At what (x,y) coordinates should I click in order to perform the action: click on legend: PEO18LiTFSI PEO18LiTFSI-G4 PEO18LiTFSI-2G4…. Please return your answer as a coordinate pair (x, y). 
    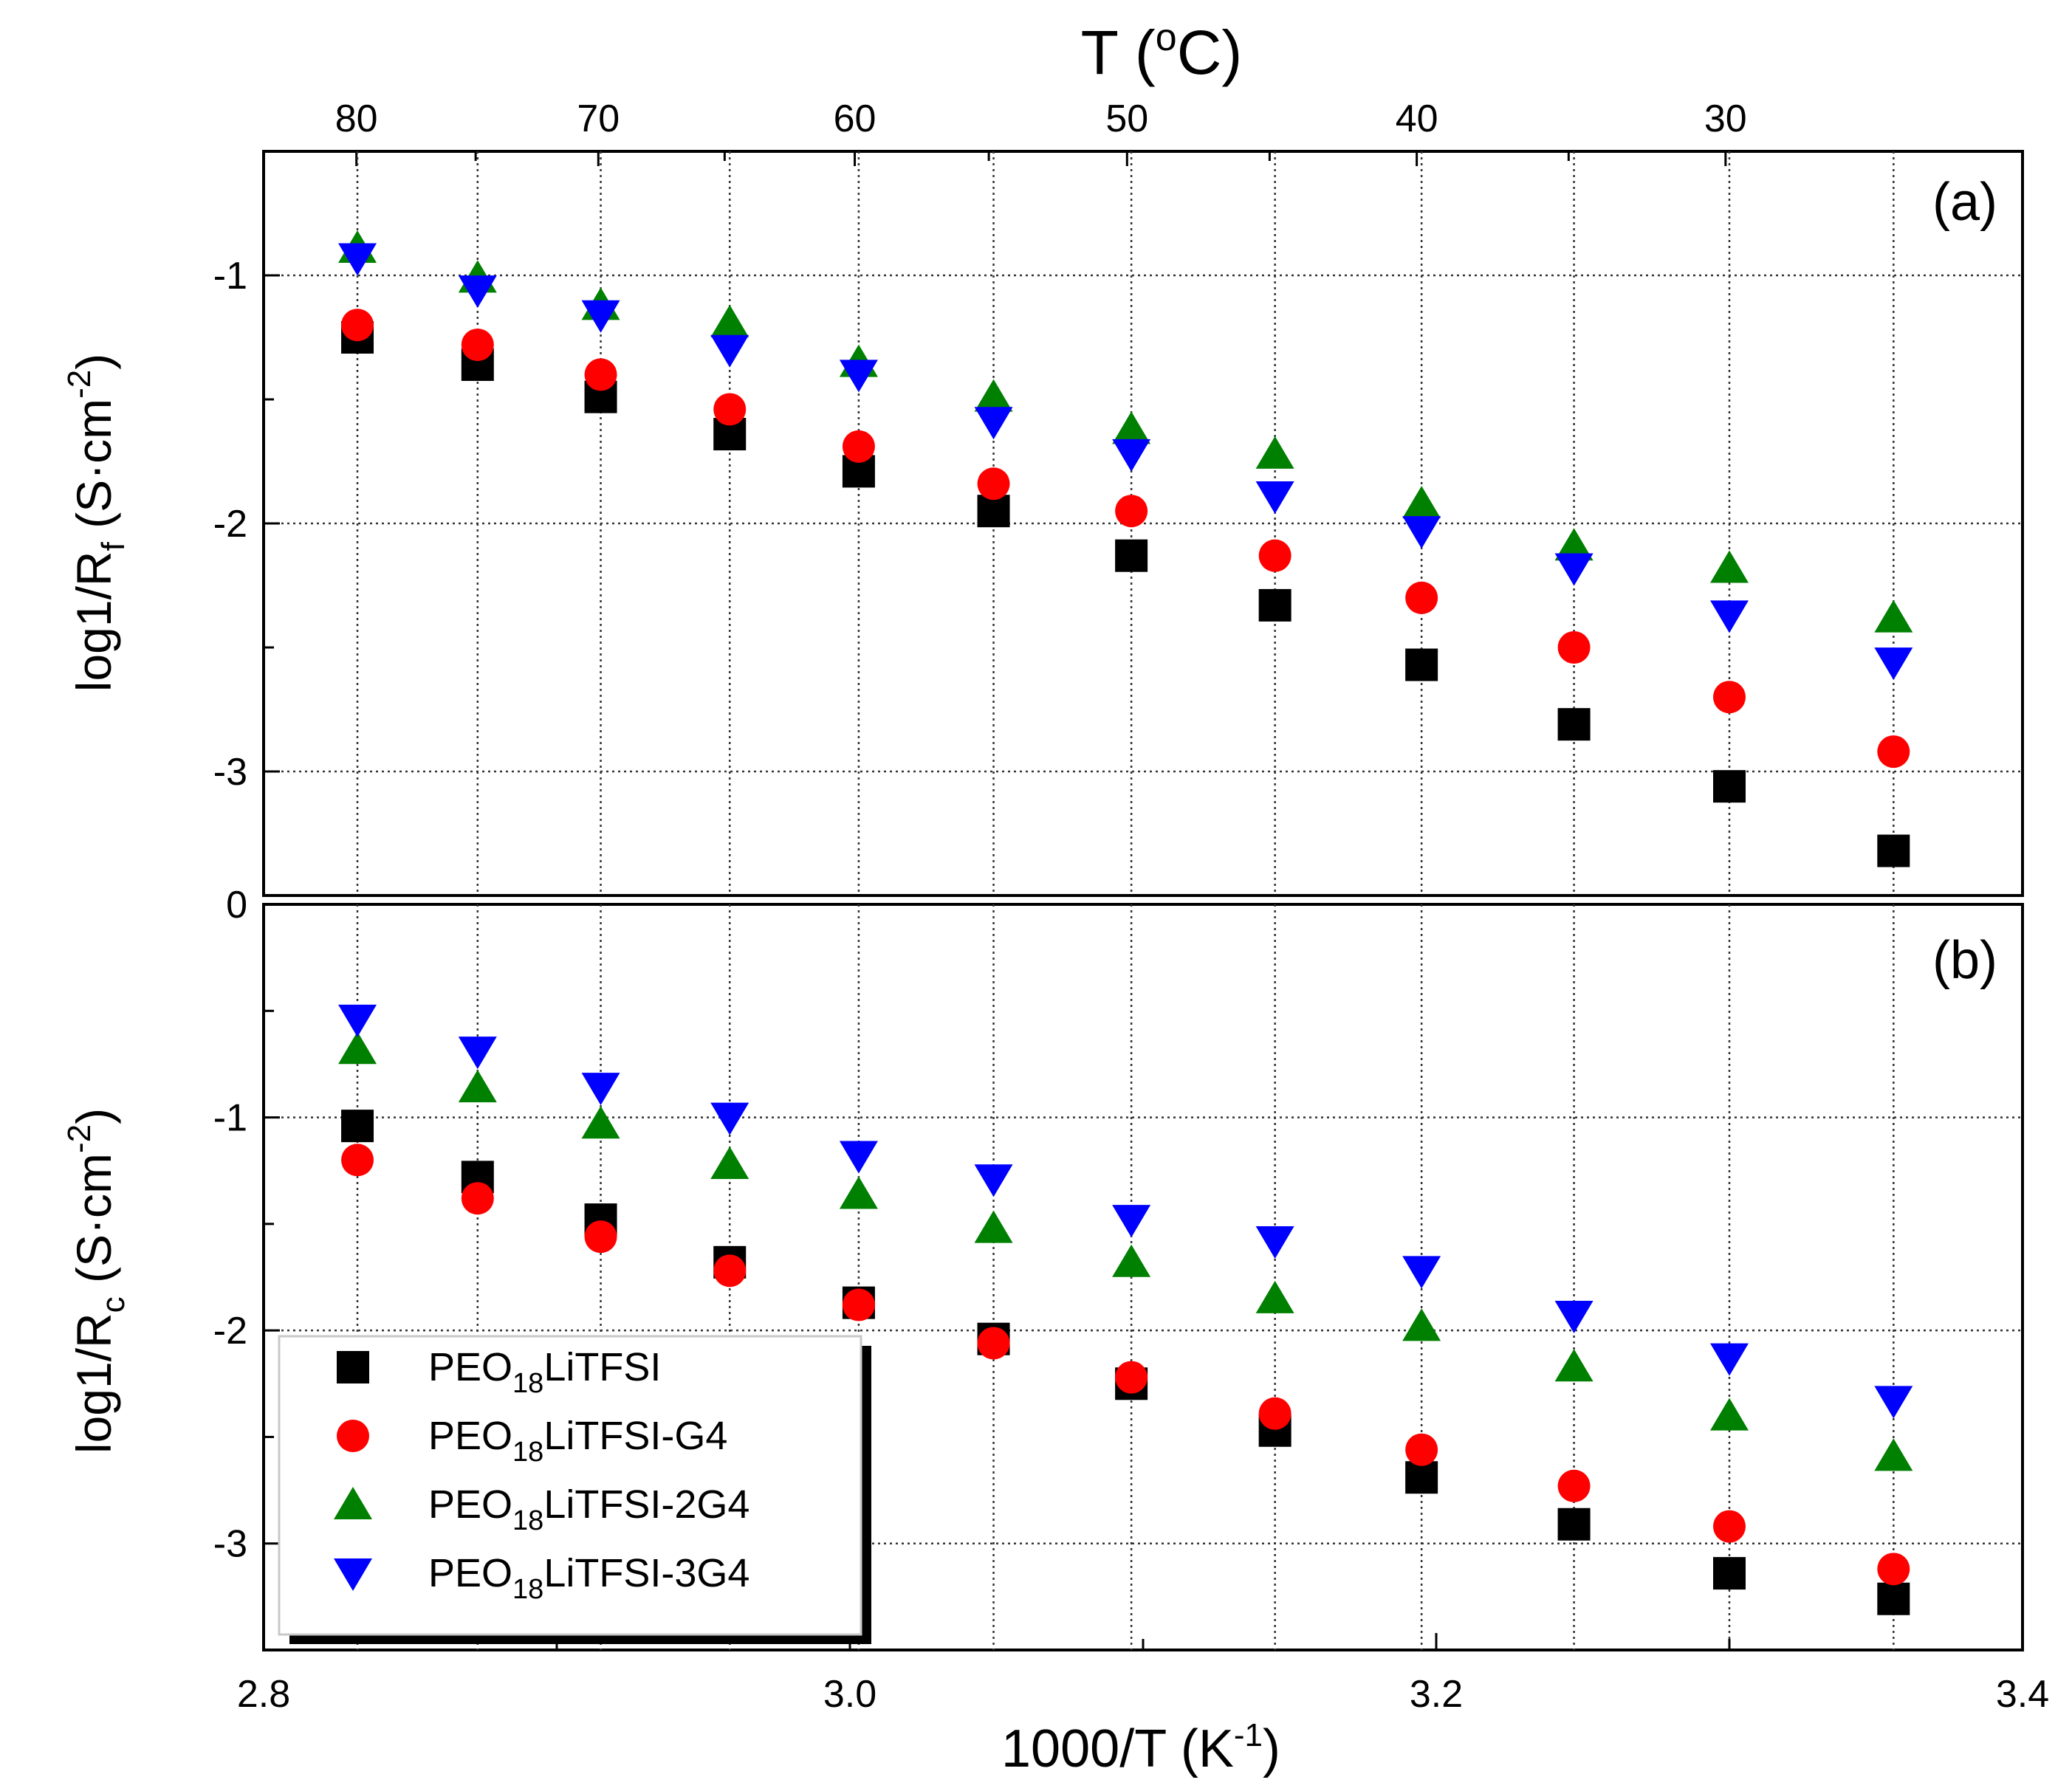
    Looking at the image, I should click on (574, 1490).